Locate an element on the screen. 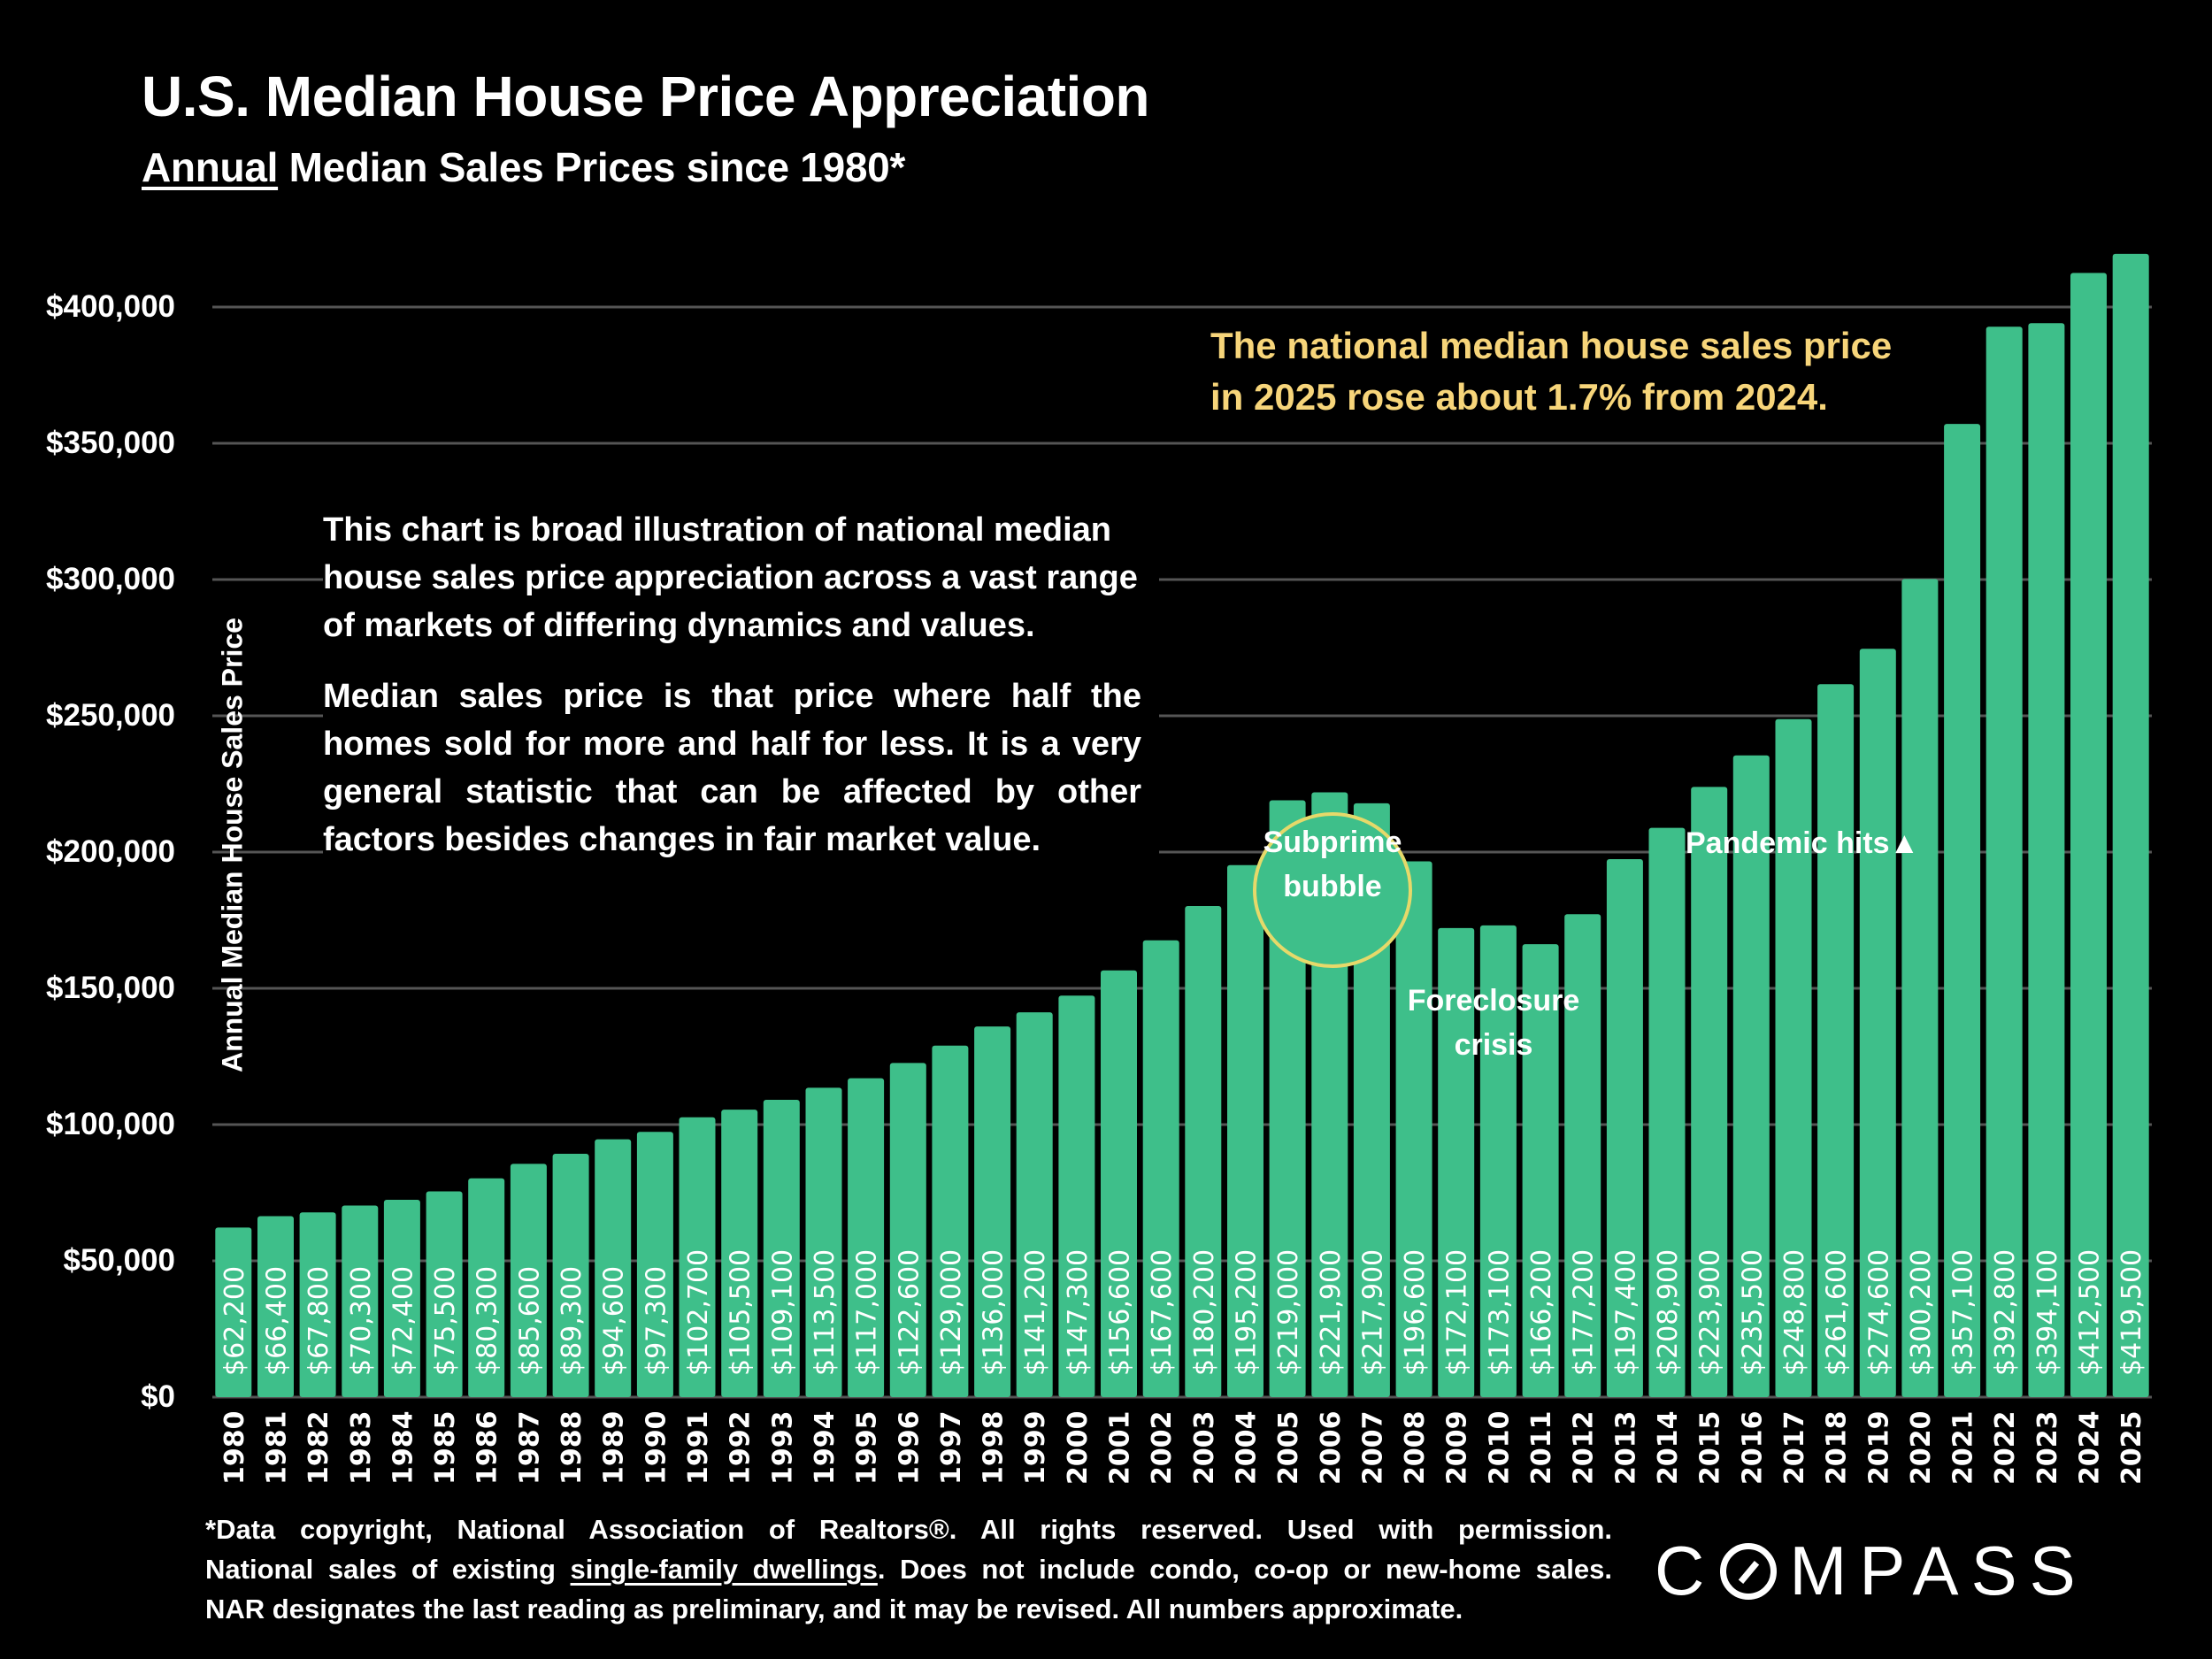  x-tick-label: 1980 is located at coordinates (234, 1448).